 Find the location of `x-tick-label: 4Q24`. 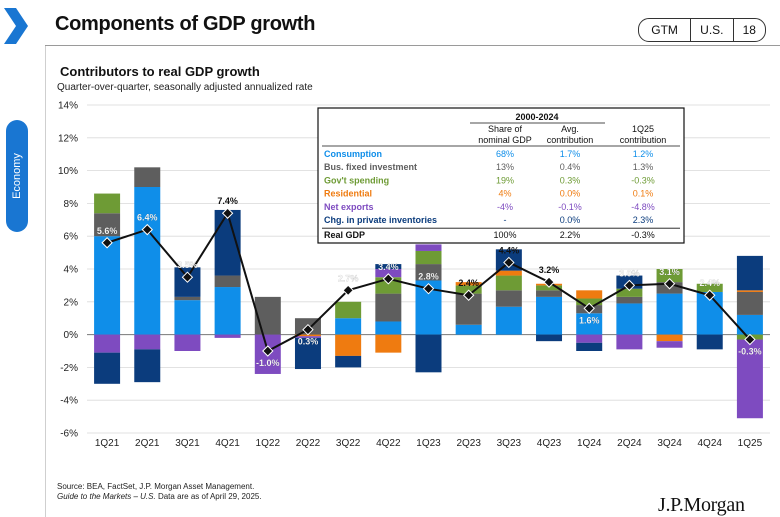

x-tick-label: 4Q24 is located at coordinates (710, 443).